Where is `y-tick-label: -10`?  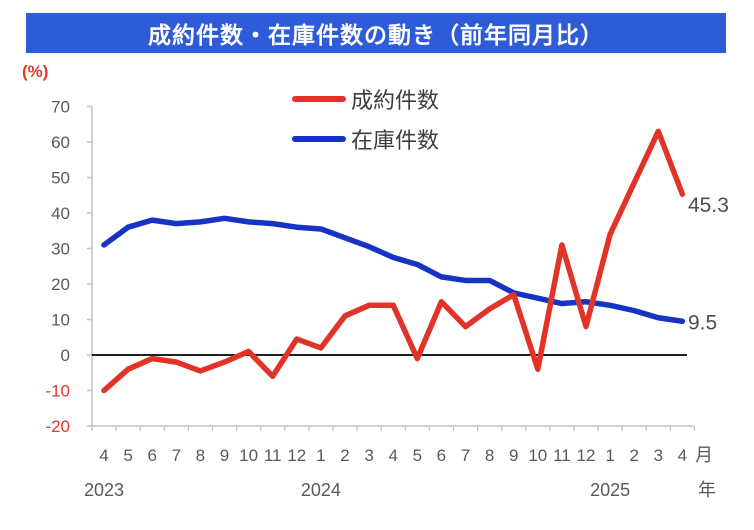
y-tick-label: -10 is located at coordinates (57, 391).